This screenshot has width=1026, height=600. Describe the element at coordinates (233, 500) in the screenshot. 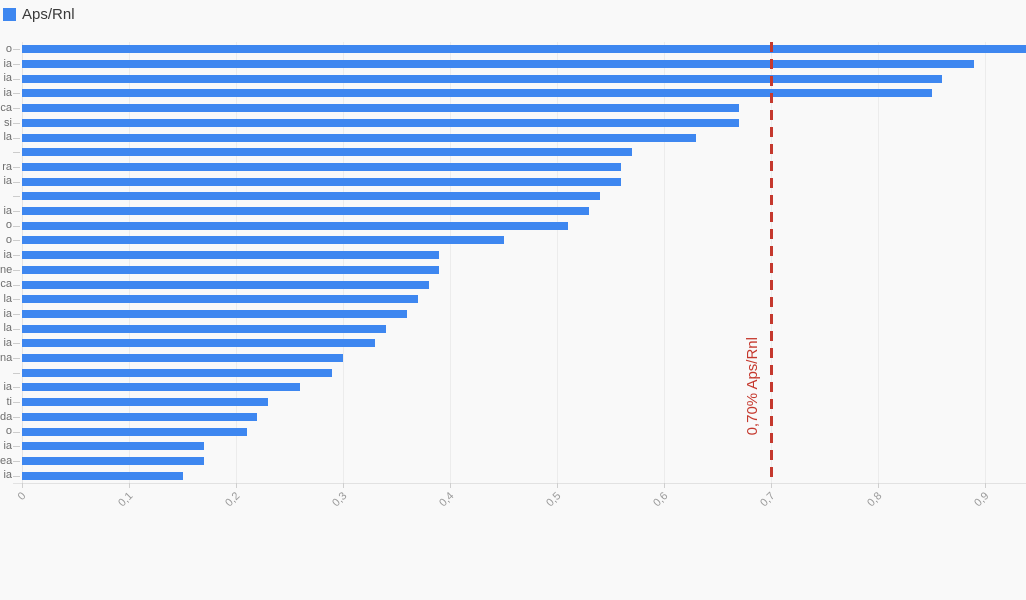

I see `x-axis-label: 0,2` at that location.